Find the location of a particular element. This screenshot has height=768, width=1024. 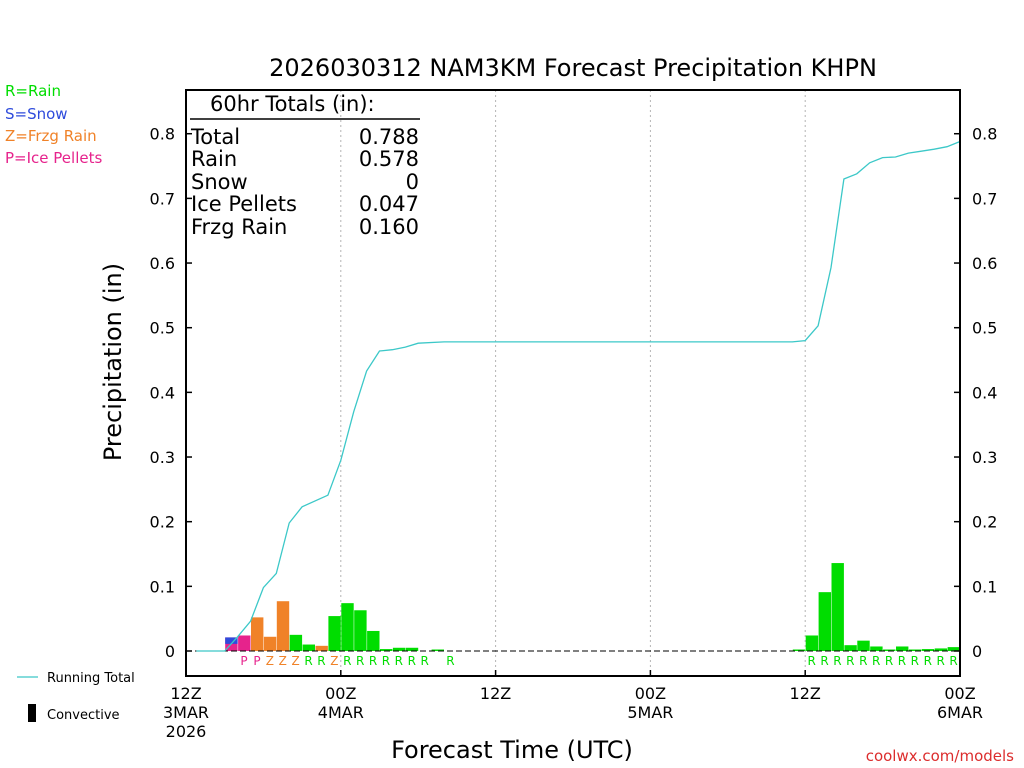

y-tick-label-right: 0.6 is located at coordinates (984, 263).